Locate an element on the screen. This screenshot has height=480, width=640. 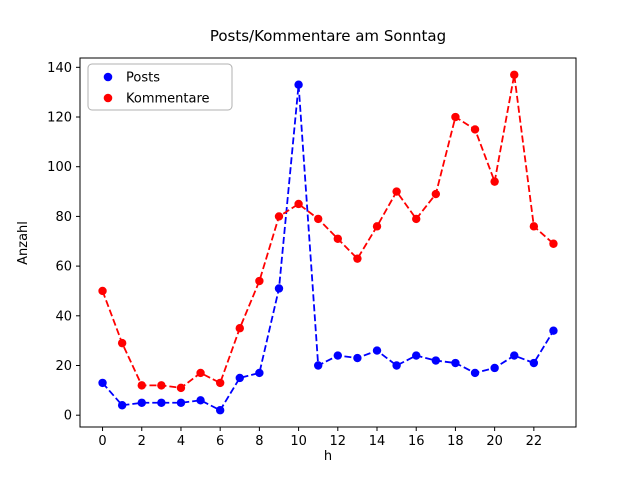
x-tick-label: 6 is located at coordinates (220, 441).